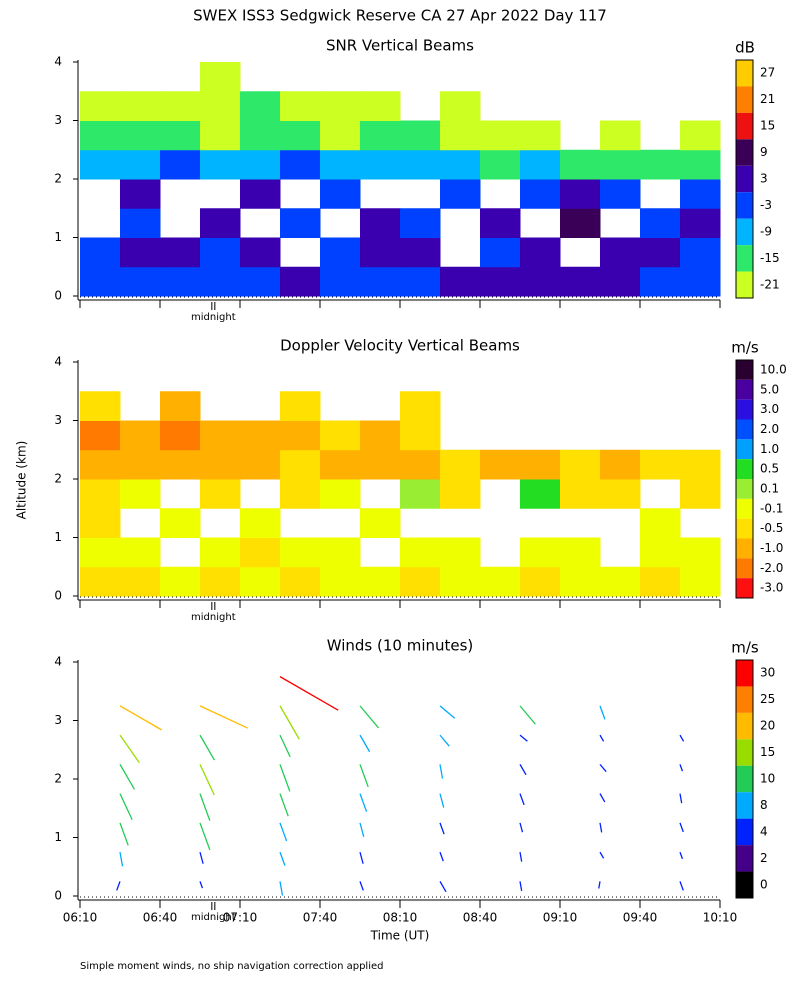 The image size is (800, 1000). I want to click on colorbar-frame, so click(744, 479).